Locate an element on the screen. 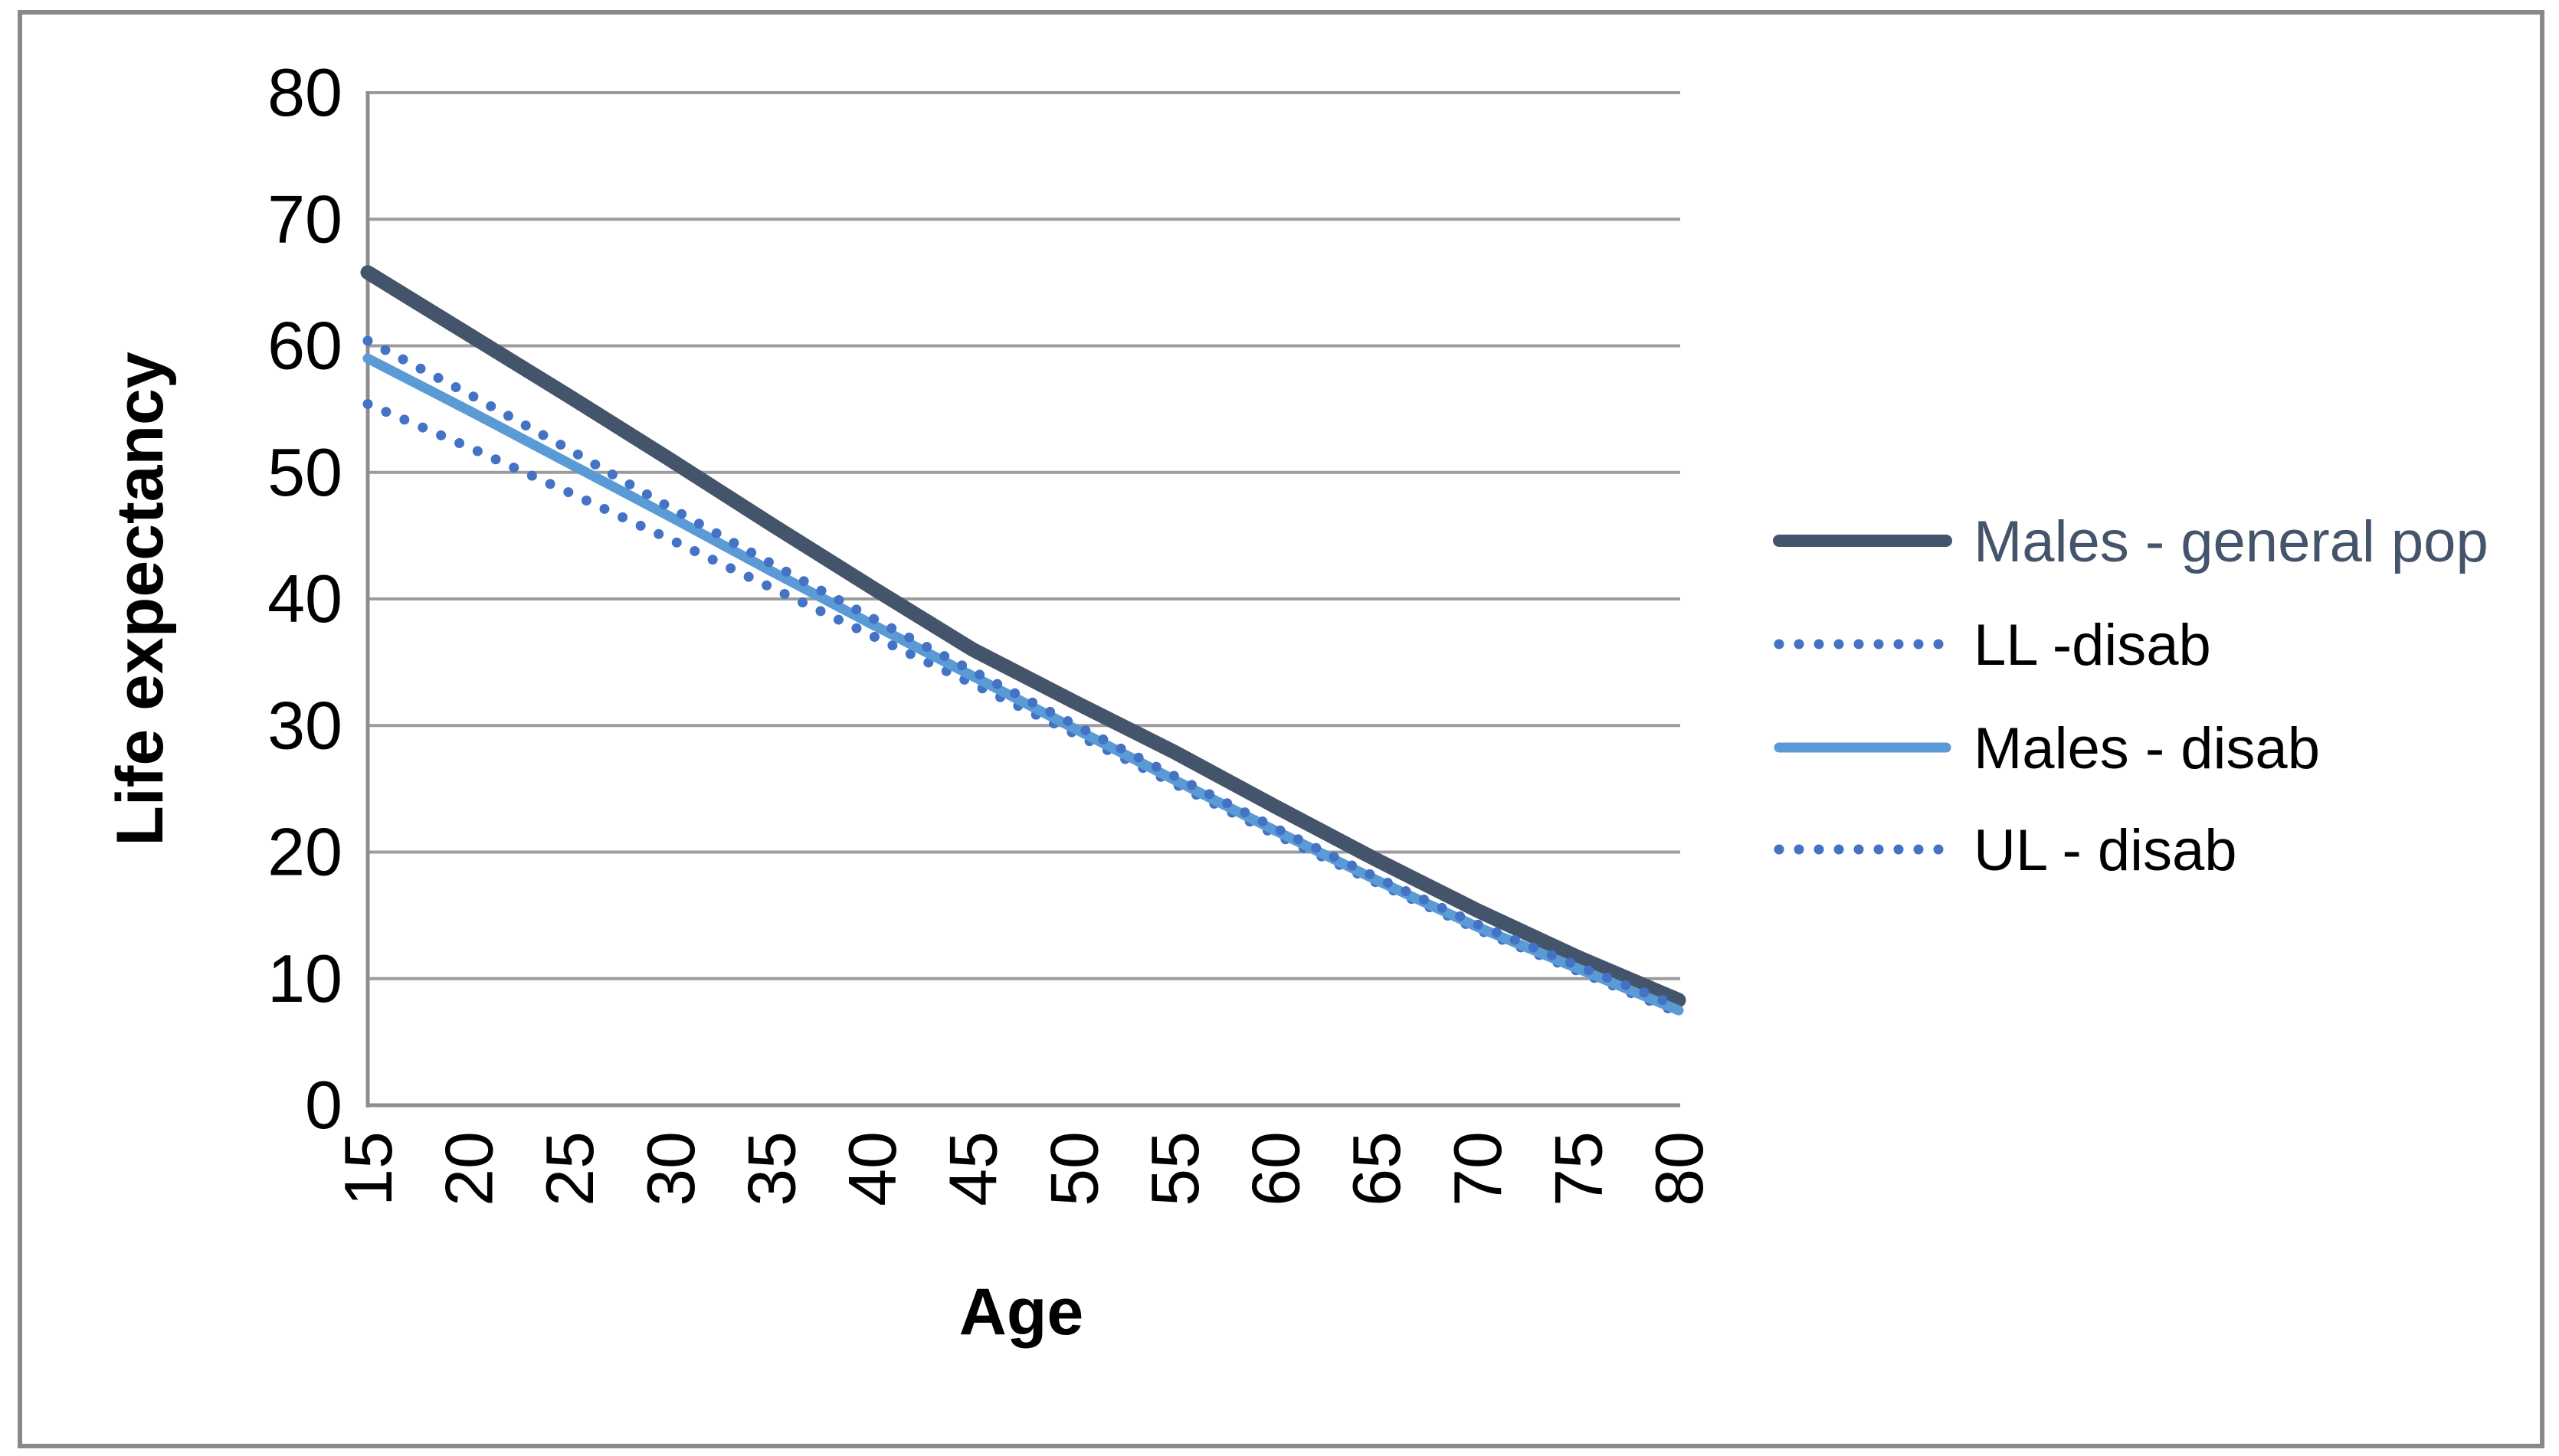  y-axis-tick-labels: 0 10 20 30 40 50 60 70 80 is located at coordinates (304, 598).